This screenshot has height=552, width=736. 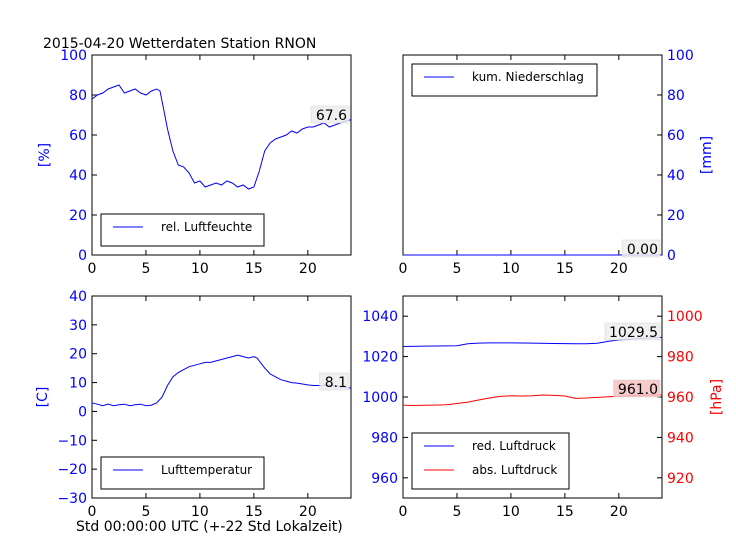 What do you see at coordinates (73, 56) in the screenshot?
I see `humidity-ytick-label: 100` at bounding box center [73, 56].